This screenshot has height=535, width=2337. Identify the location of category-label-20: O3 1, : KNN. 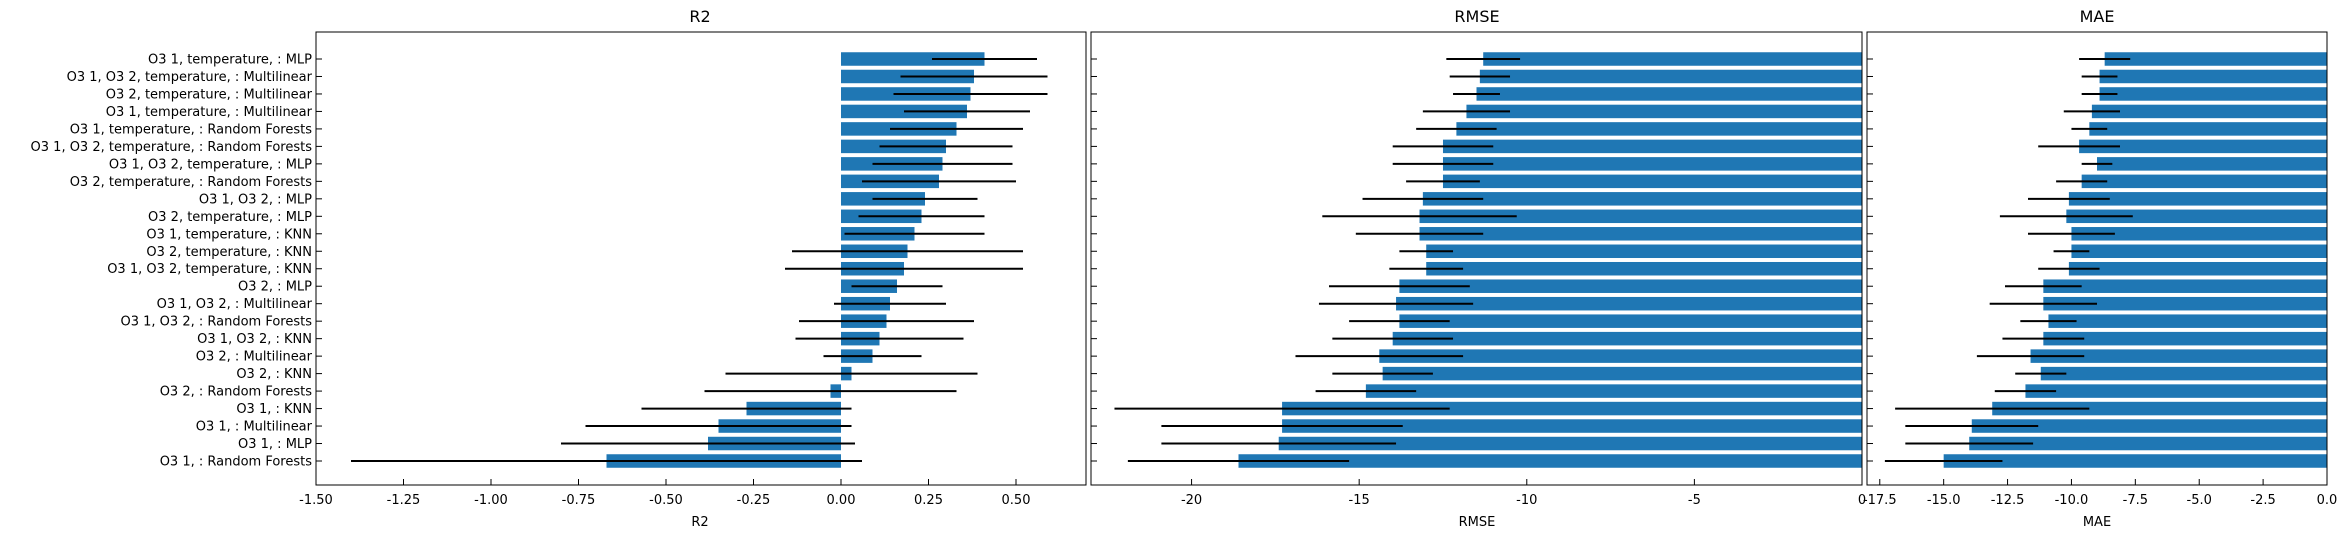
(274, 409).